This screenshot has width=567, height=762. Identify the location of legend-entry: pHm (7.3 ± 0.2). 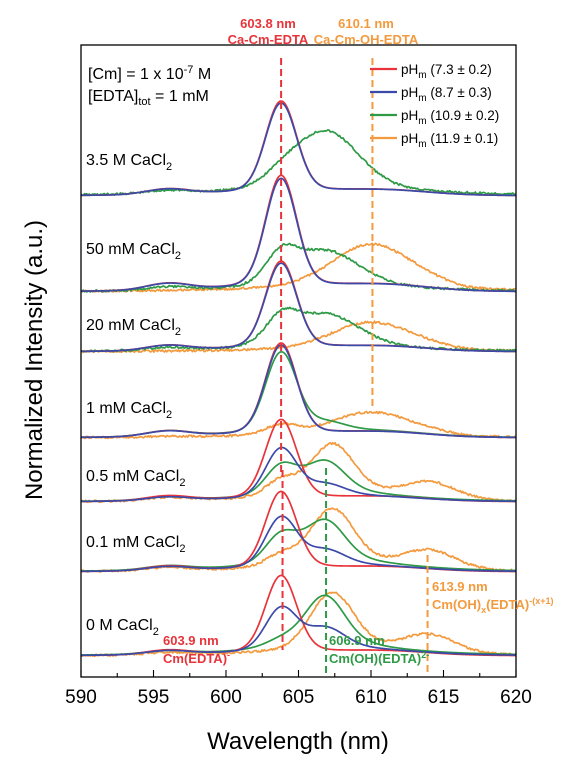
(446, 71).